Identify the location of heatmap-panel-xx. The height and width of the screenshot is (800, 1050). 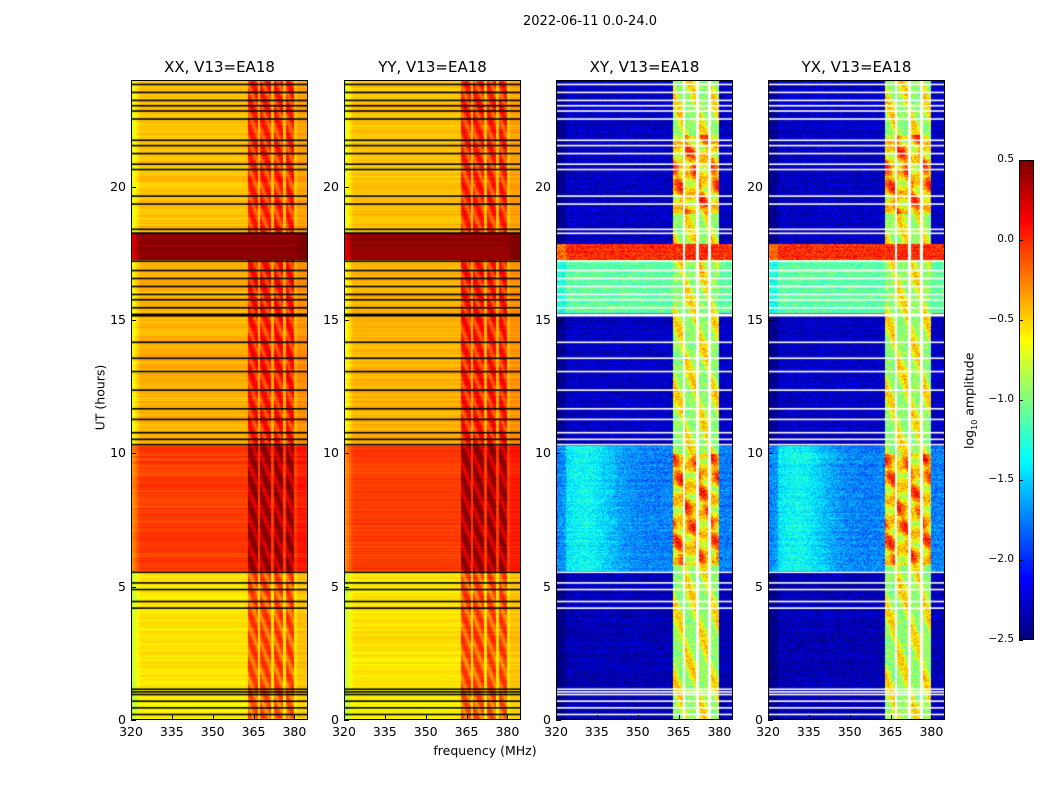
(219, 400).